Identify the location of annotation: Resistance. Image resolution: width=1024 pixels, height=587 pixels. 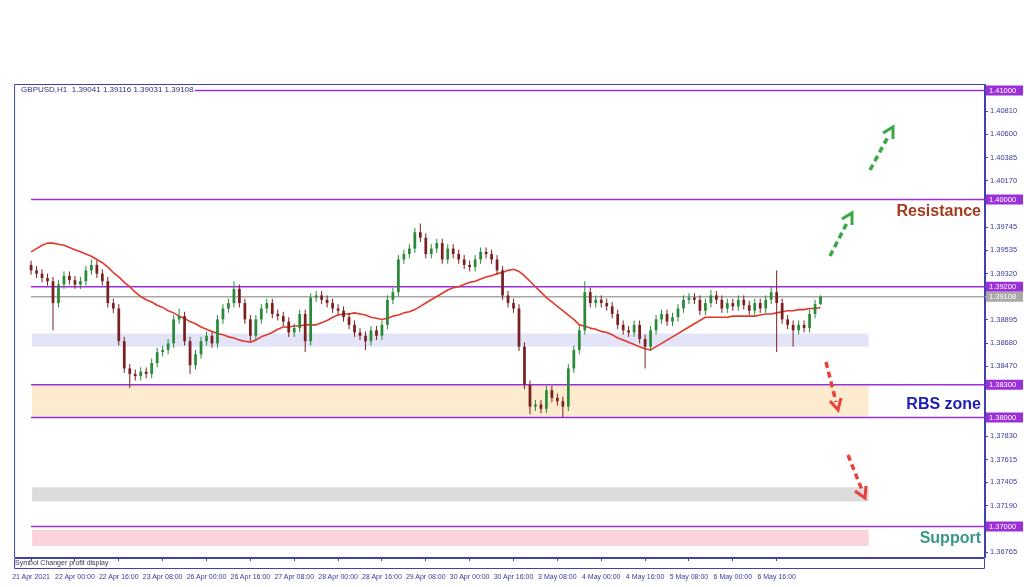
(939, 210).